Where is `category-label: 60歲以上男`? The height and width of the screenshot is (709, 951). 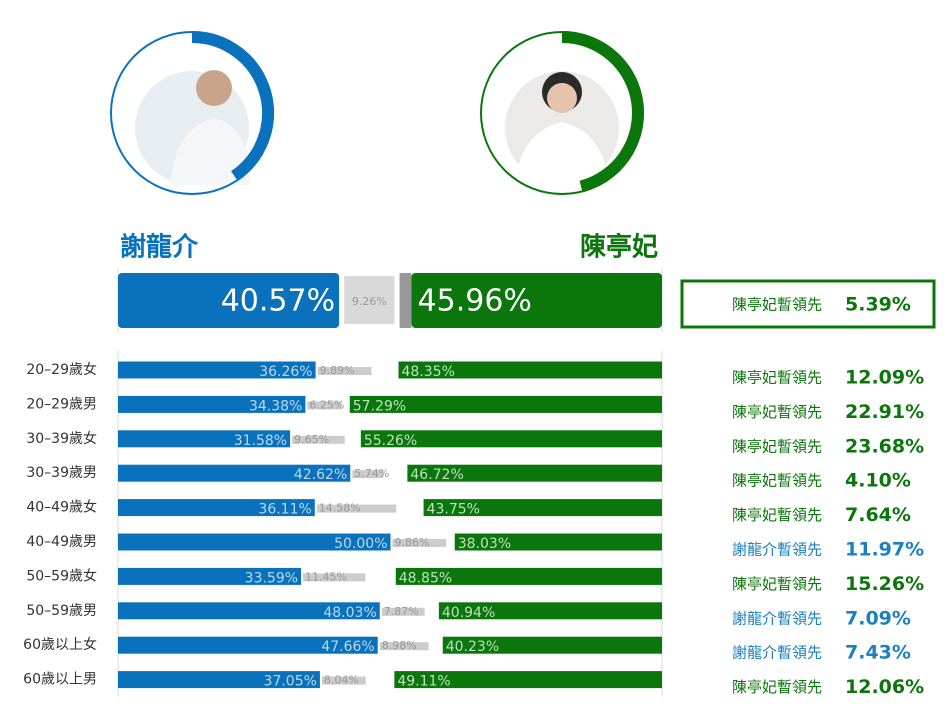
category-label: 60歲以上男 is located at coordinates (60, 680).